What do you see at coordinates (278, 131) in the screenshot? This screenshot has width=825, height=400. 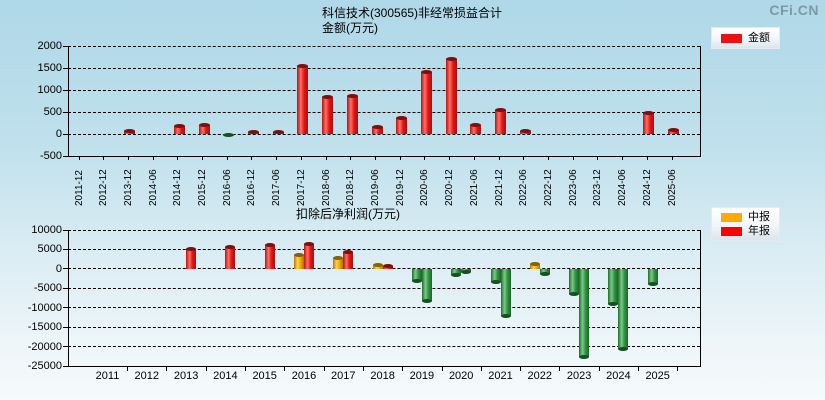 I see `bar-2017-06-金额` at bounding box center [278, 131].